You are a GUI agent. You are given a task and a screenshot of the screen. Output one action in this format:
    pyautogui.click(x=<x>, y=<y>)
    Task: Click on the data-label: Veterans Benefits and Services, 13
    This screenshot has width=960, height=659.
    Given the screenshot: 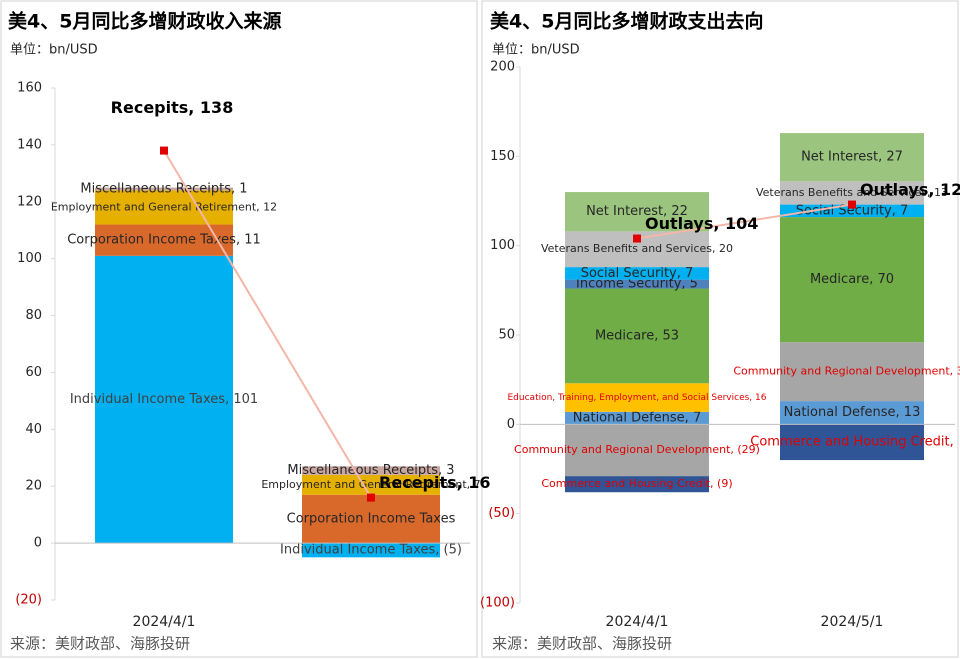 What is the action you would take?
    pyautogui.click(x=852, y=192)
    